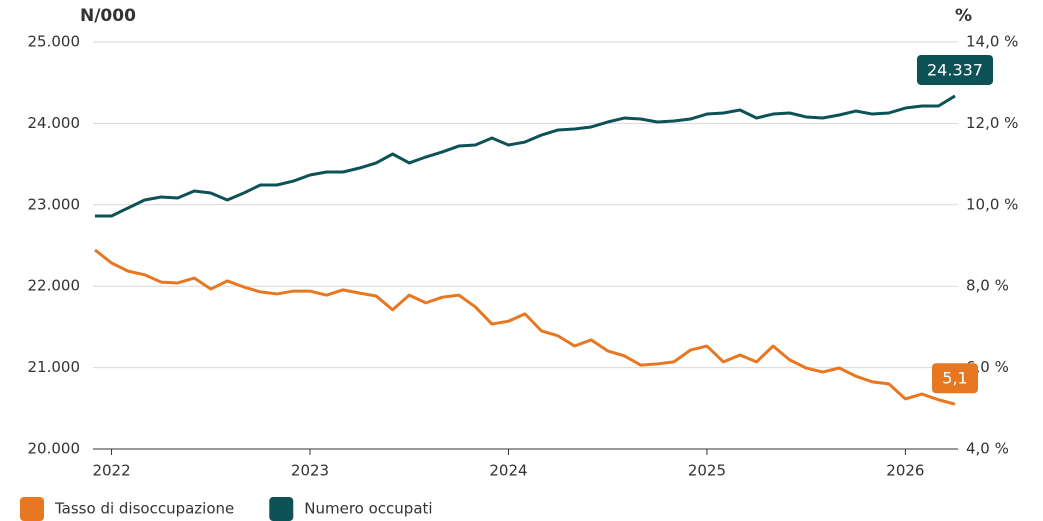 This screenshot has height=521, width=1043. What do you see at coordinates (144, 509) in the screenshot?
I see `legend-label: Tasso di disoccupazione` at bounding box center [144, 509].